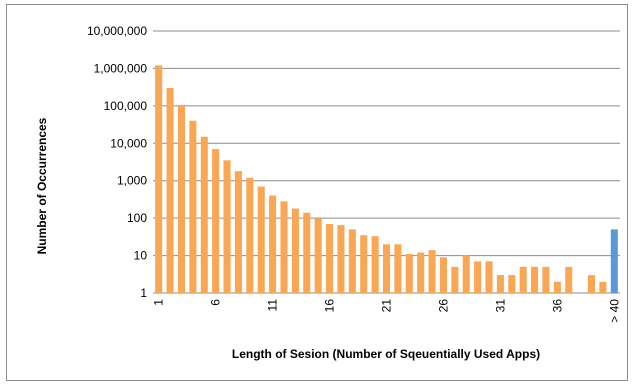 This screenshot has height=389, width=636. What do you see at coordinates (614, 311) in the screenshot?
I see `x-tick-label: > 40` at bounding box center [614, 311].